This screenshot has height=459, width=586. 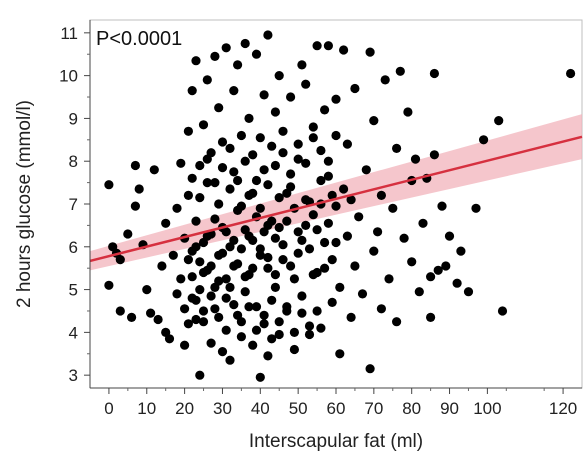 What do you see at coordinates (68, 76) in the screenshot?
I see `y-tick-label: 10` at bounding box center [68, 76].